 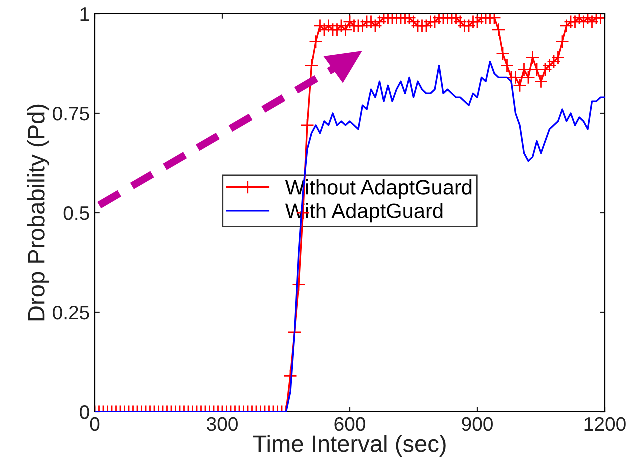 What do you see at coordinates (77, 213) in the screenshot?
I see `y-tick-label: 0.5` at bounding box center [77, 213].